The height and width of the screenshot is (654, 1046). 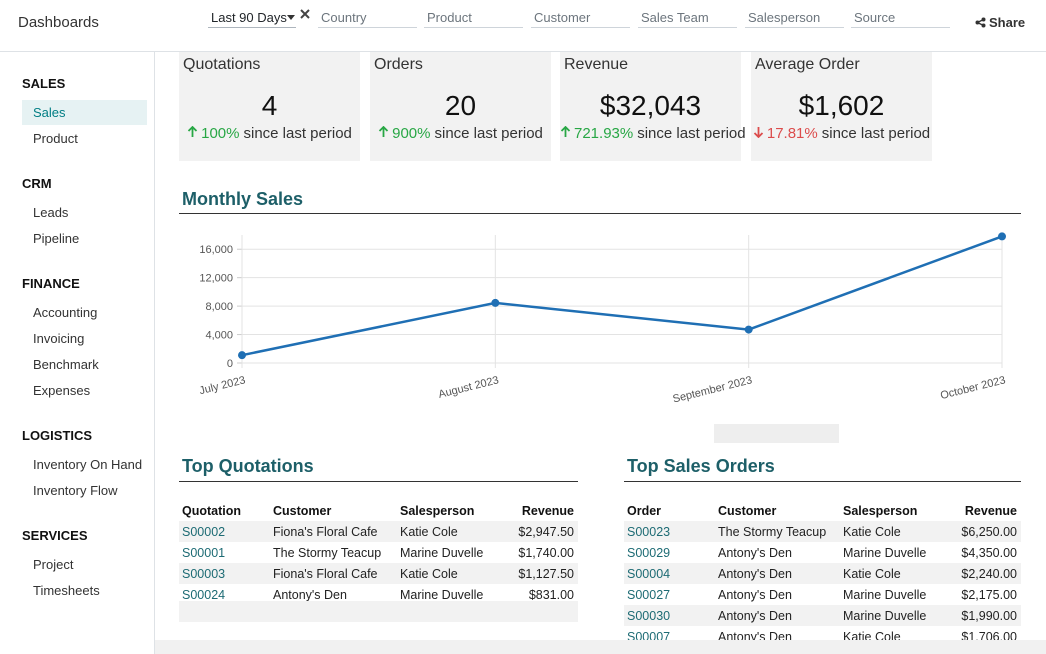 I want to click on trend-arrow-shape, so click(x=193, y=132).